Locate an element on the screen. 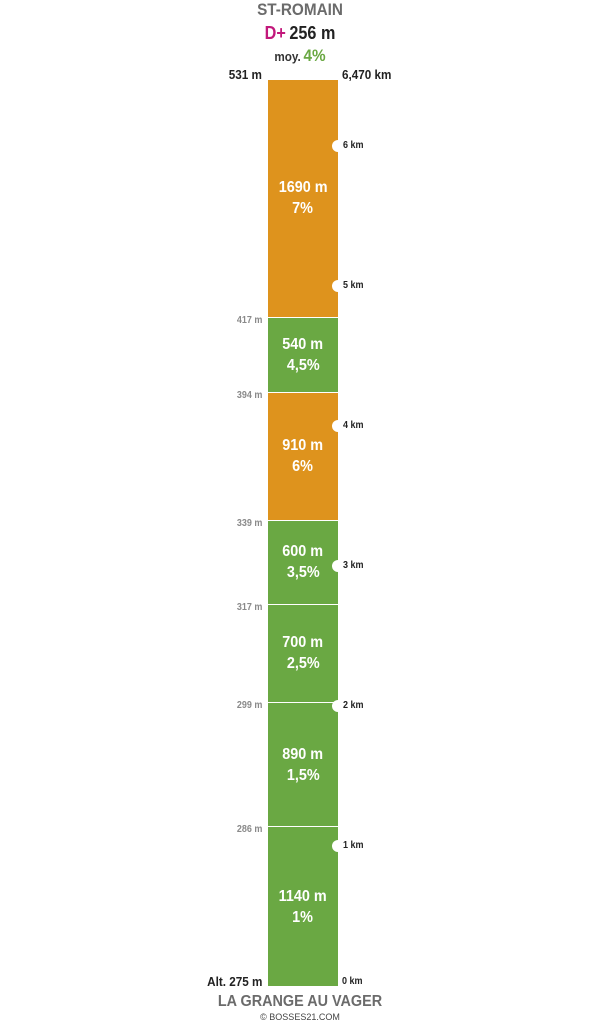 The width and height of the screenshot is (600, 1024). profile-segment: 700 m 2,5% is located at coordinates (303, 652).